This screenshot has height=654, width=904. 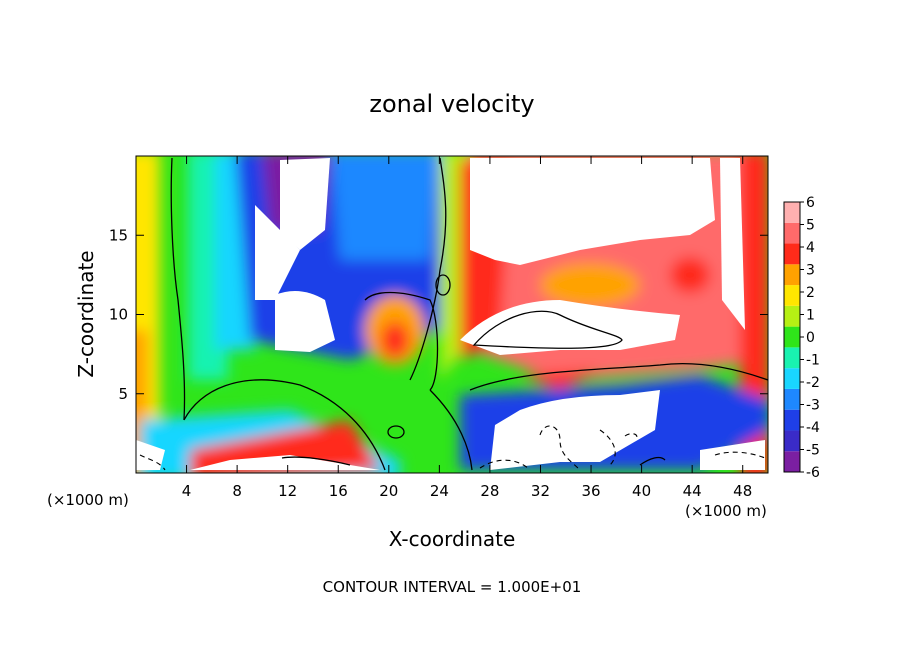 What do you see at coordinates (338, 491) in the screenshot?
I see `x-tick-label: 16` at bounding box center [338, 491].